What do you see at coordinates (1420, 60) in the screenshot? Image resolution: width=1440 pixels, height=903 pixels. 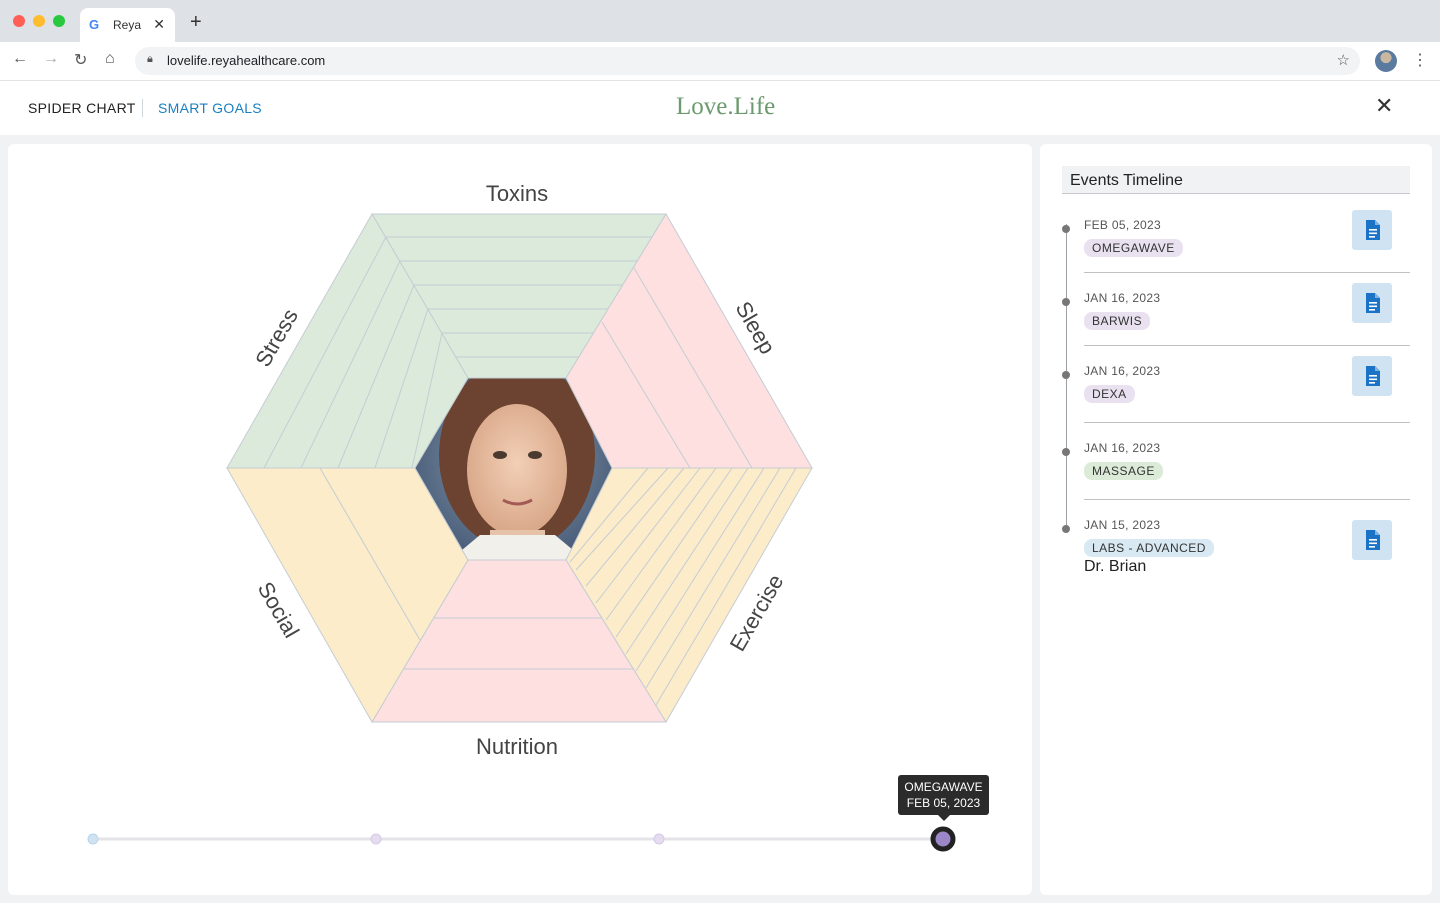 I see `browser-menu-icon: ⋮` at bounding box center [1420, 60].